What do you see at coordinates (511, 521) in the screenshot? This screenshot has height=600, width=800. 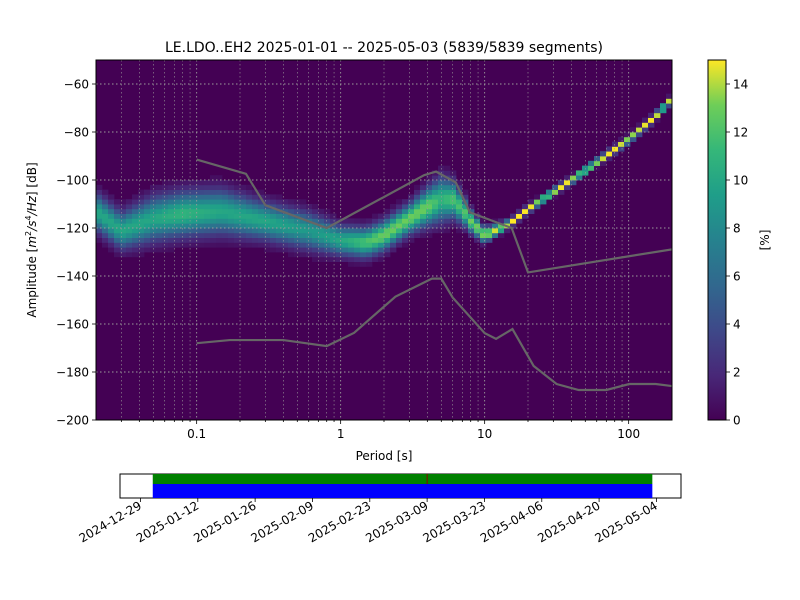 I see `date-tick-label: 2025-04-06` at bounding box center [511, 521].